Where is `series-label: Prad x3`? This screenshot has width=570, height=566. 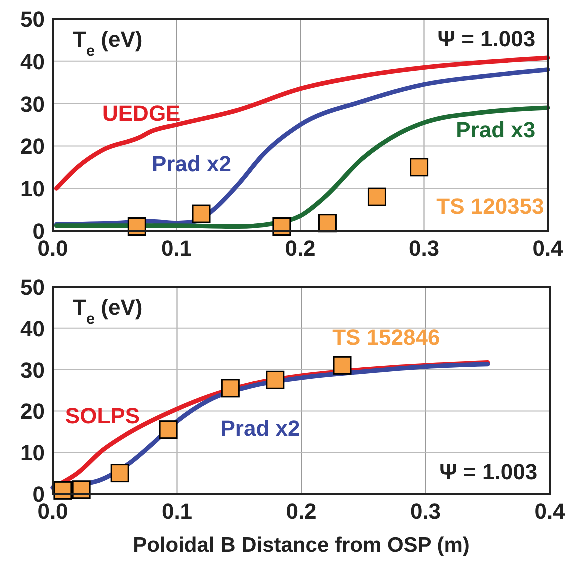 series-label: Prad x3 is located at coordinates (496, 130).